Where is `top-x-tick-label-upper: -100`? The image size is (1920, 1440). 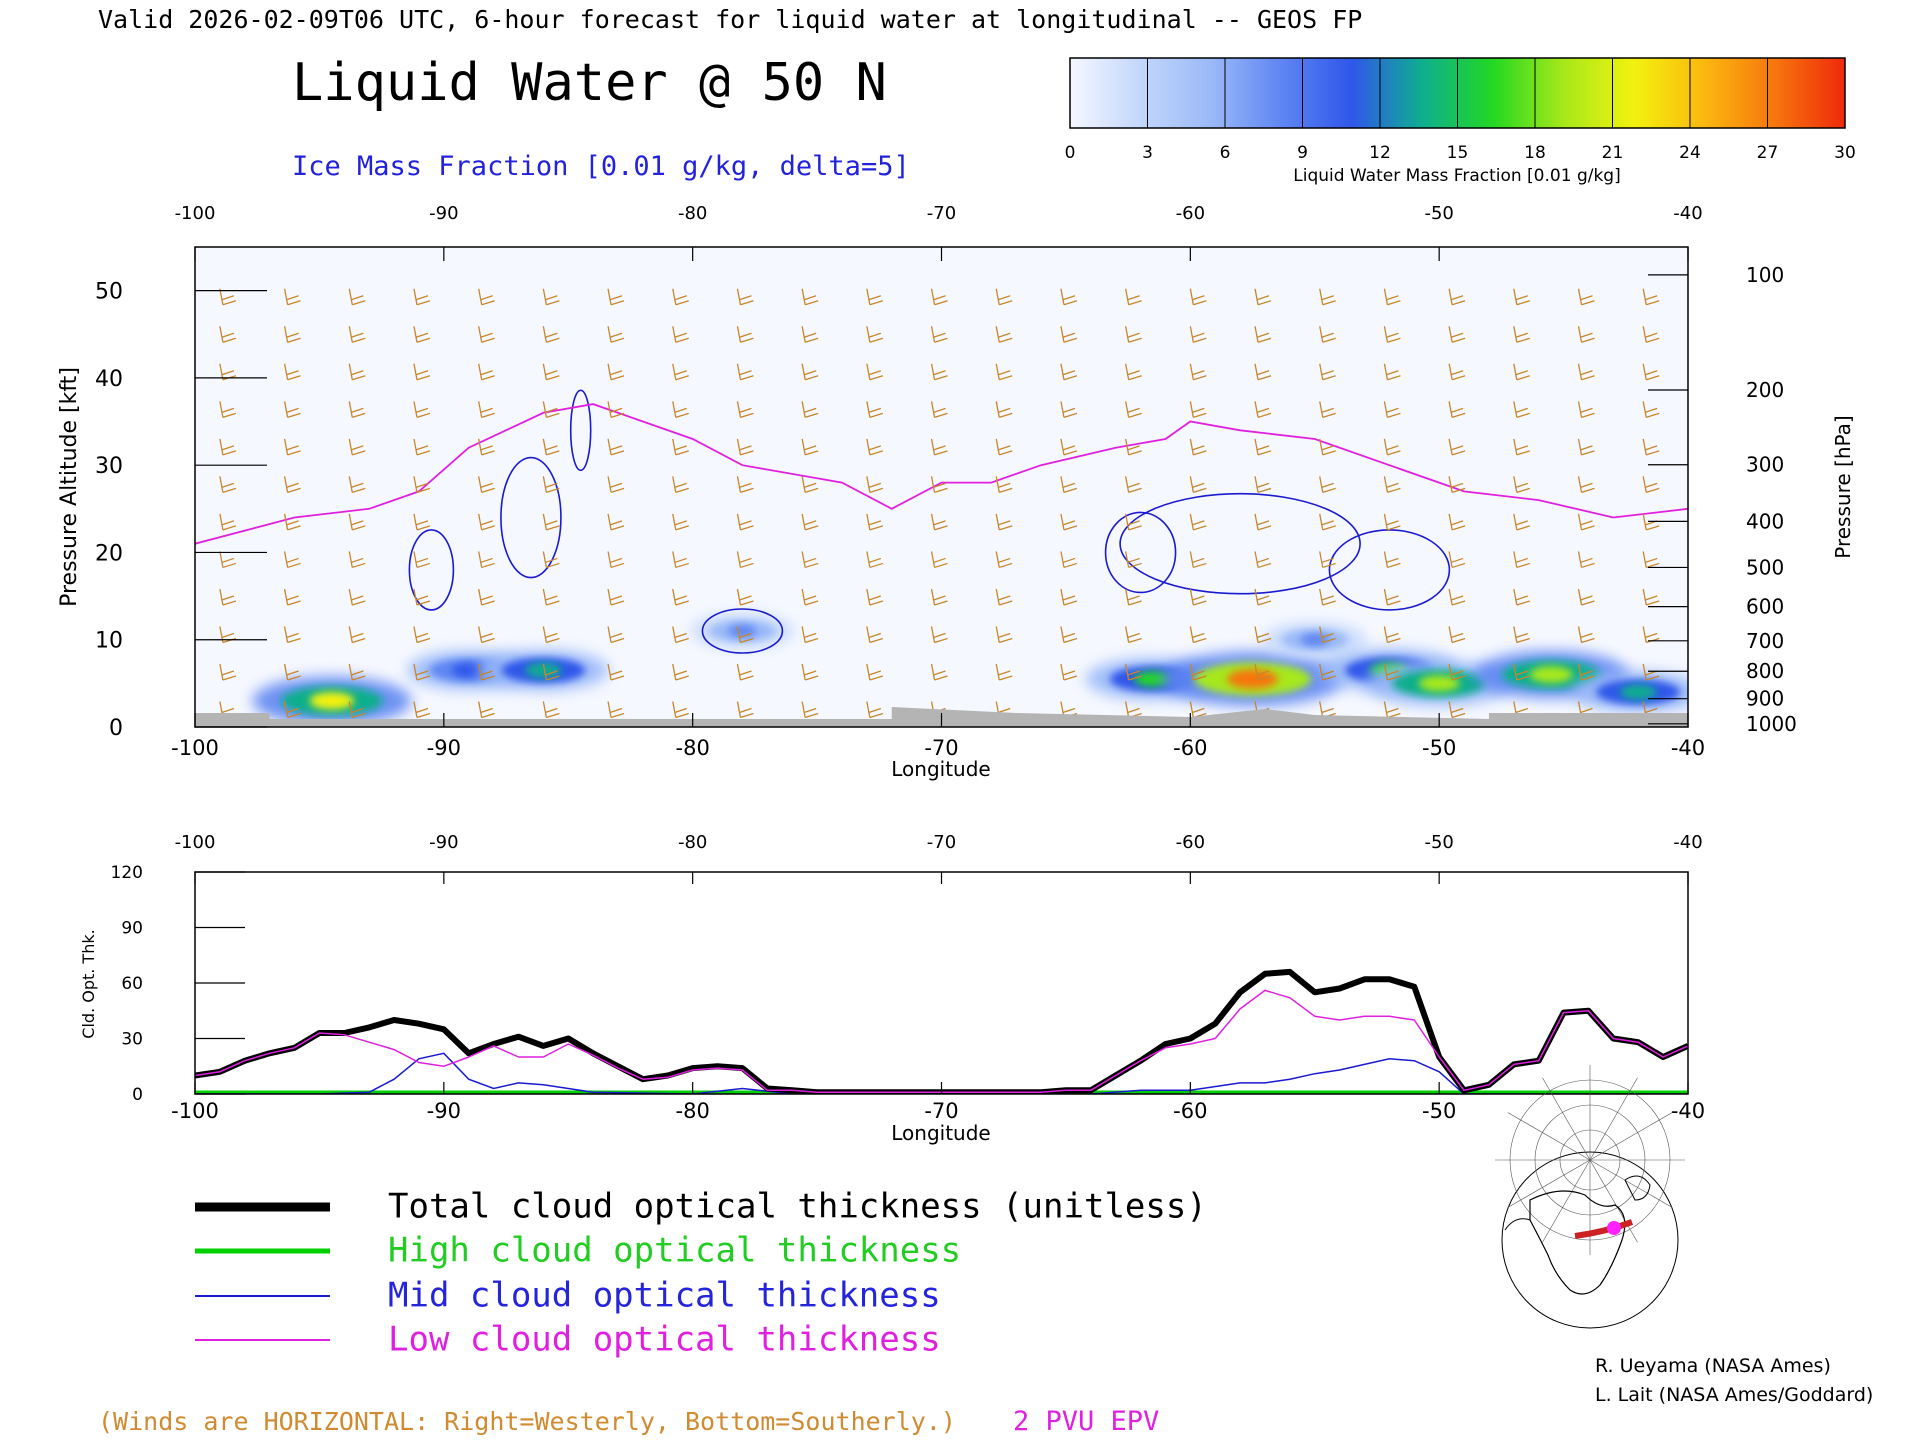
top-x-tick-label-upper: -100 is located at coordinates (195, 213).